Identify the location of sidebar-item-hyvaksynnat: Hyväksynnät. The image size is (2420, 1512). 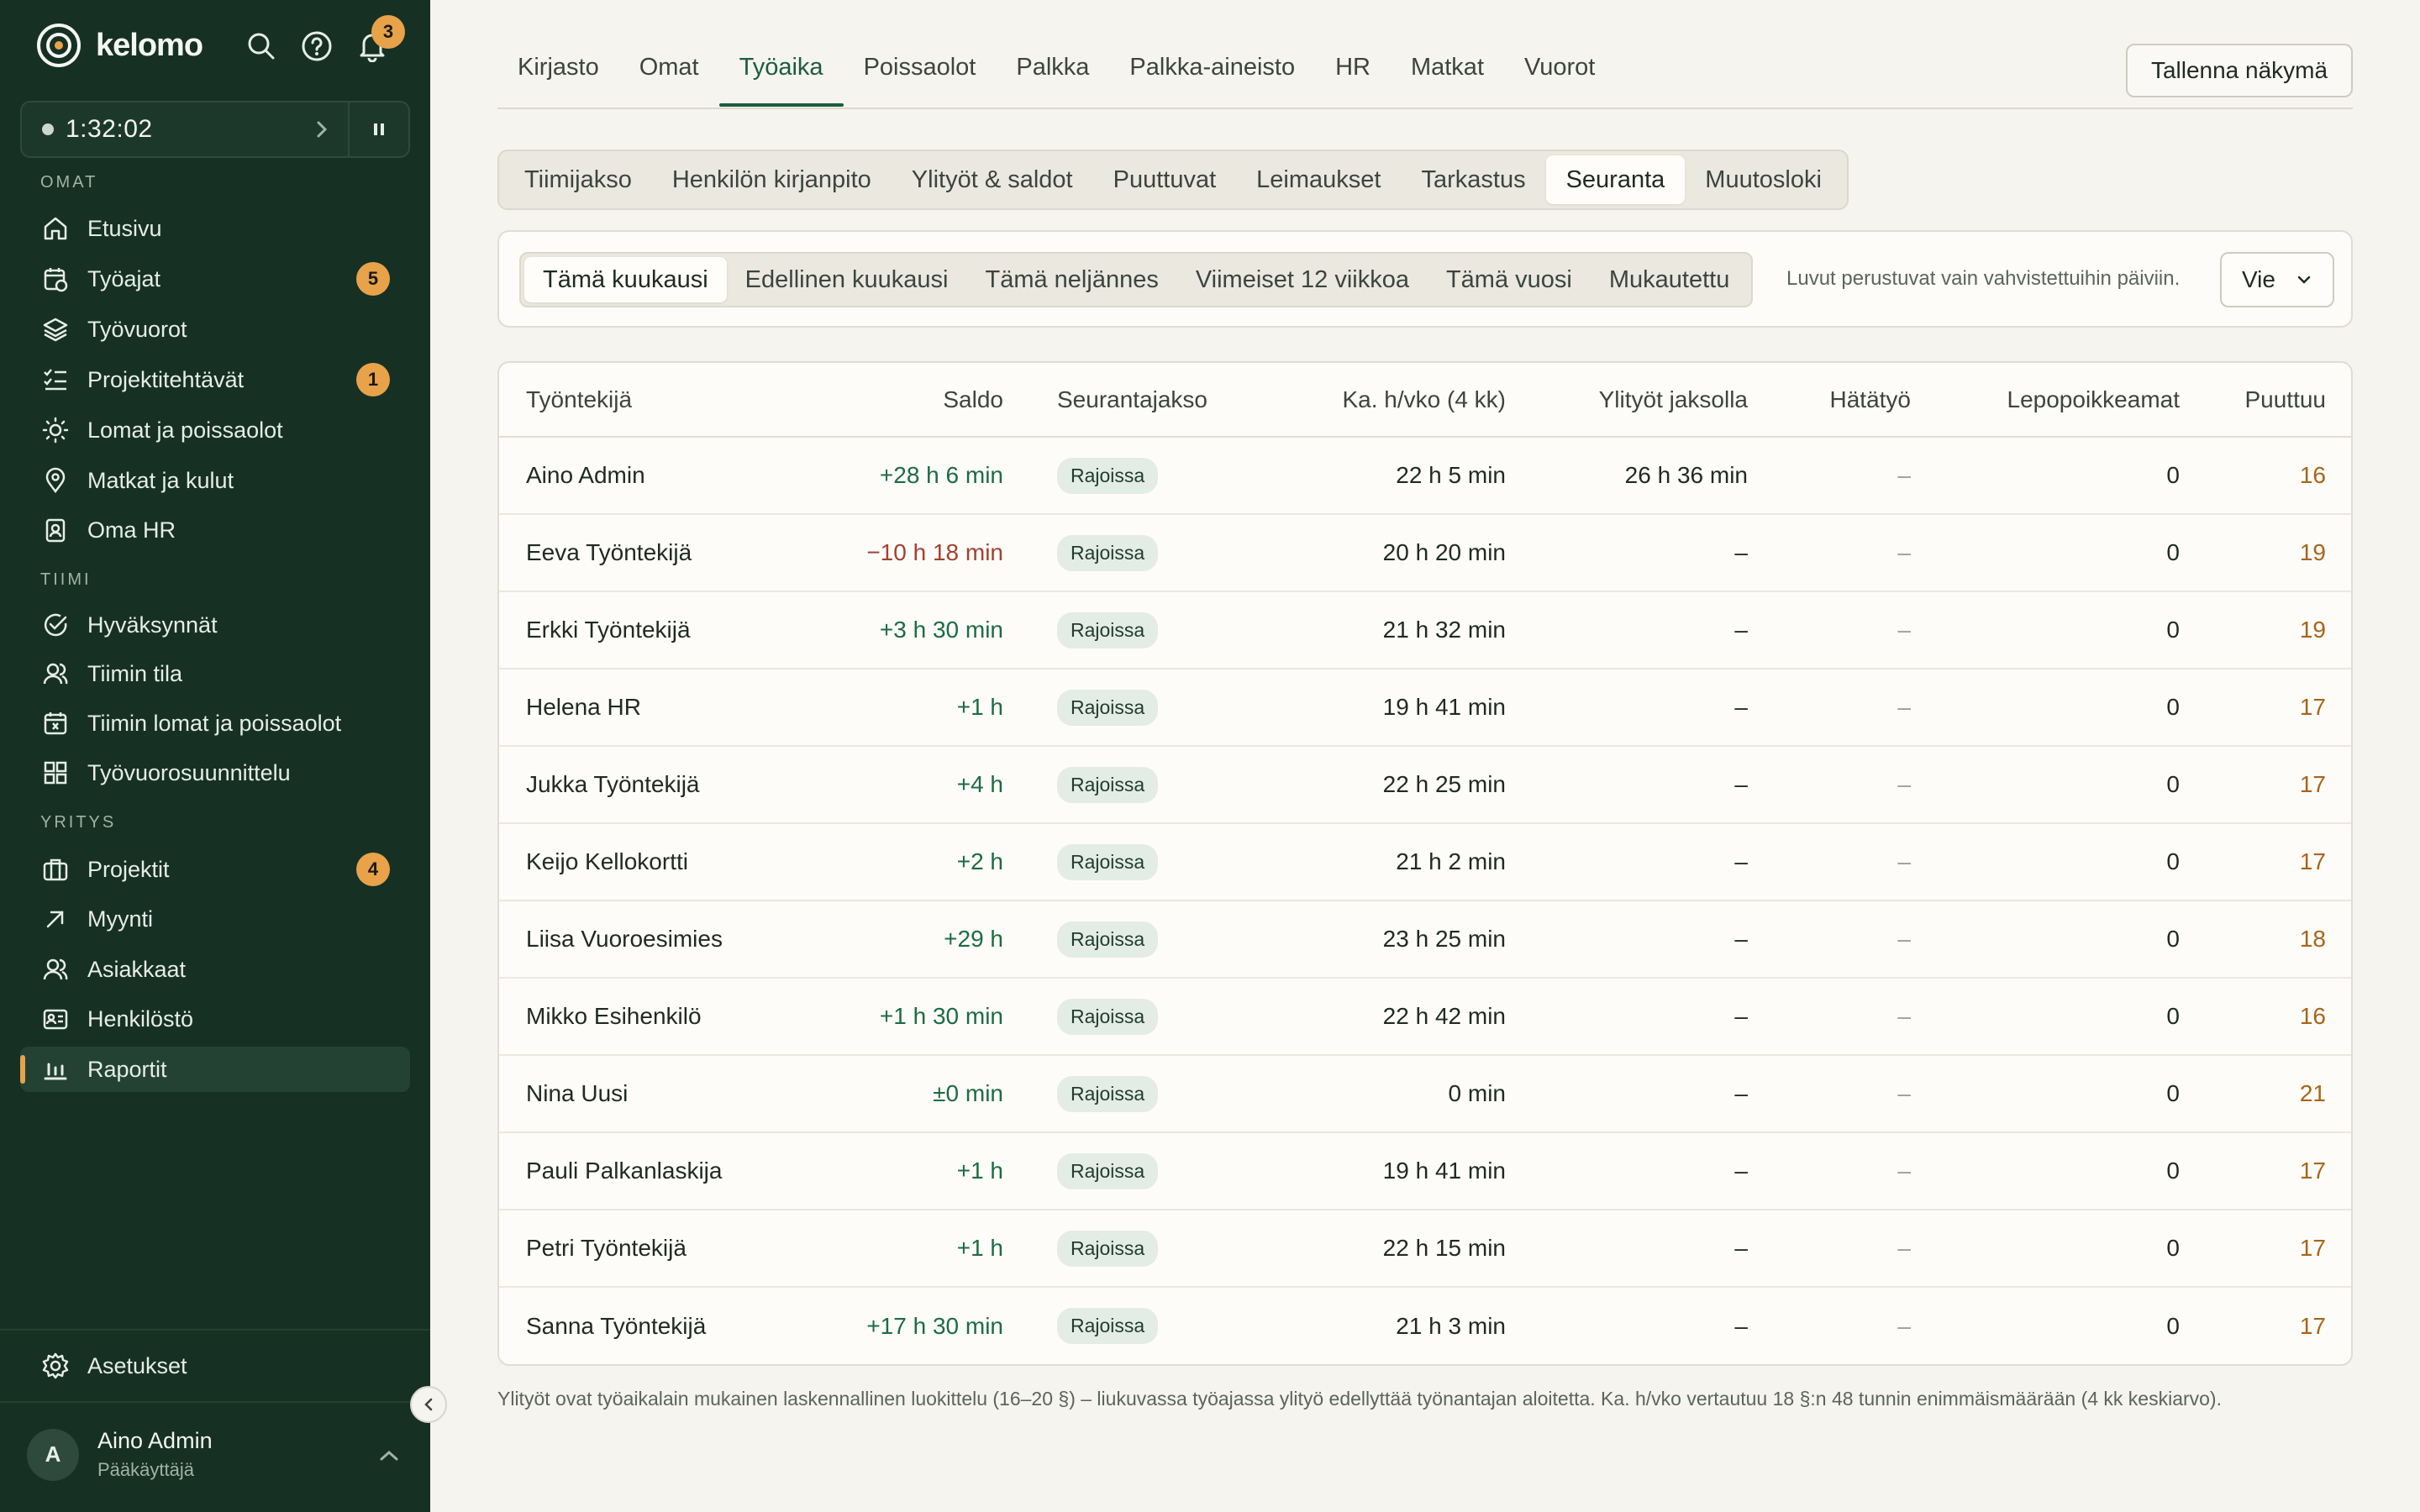
(215, 625).